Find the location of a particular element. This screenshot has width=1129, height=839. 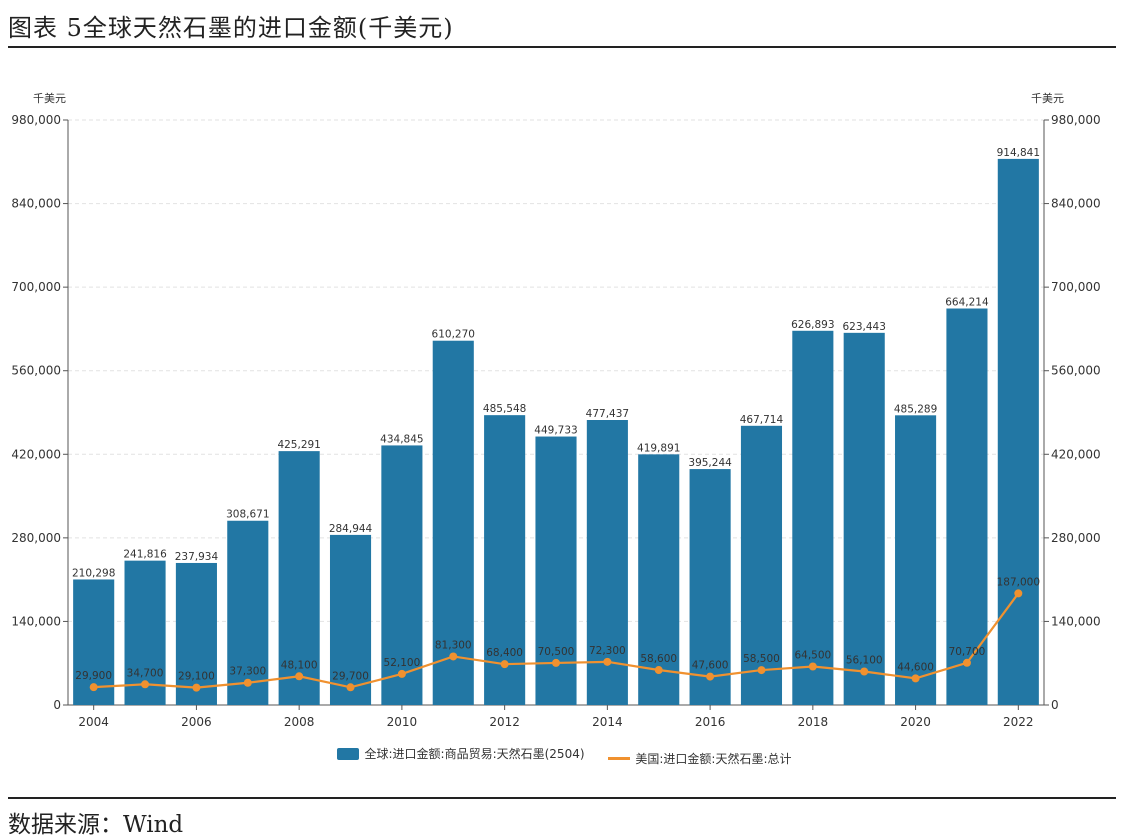

bar-value-label: 467,714 is located at coordinates (762, 420).